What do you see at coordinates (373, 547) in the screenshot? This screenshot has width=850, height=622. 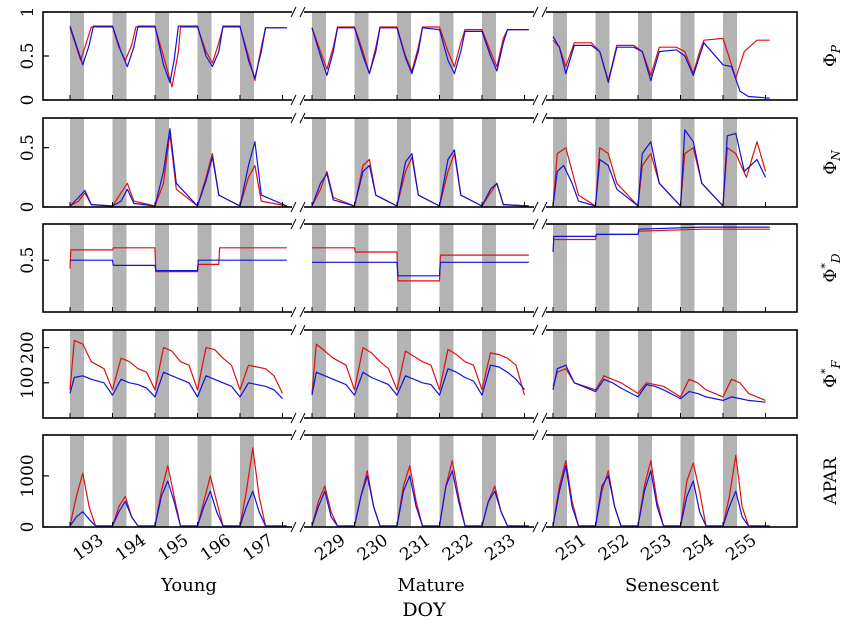 I see `x-tick-label: 230` at bounding box center [373, 547].